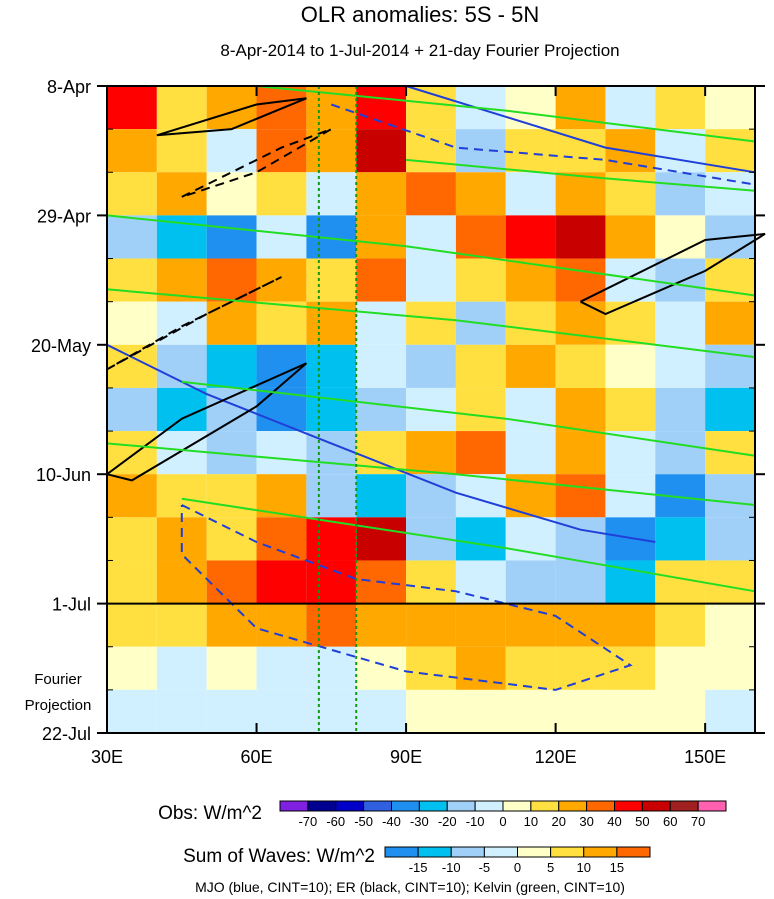 The width and height of the screenshot is (774, 899). I want to click on colorbar-tick-label: -20, so click(447, 821).